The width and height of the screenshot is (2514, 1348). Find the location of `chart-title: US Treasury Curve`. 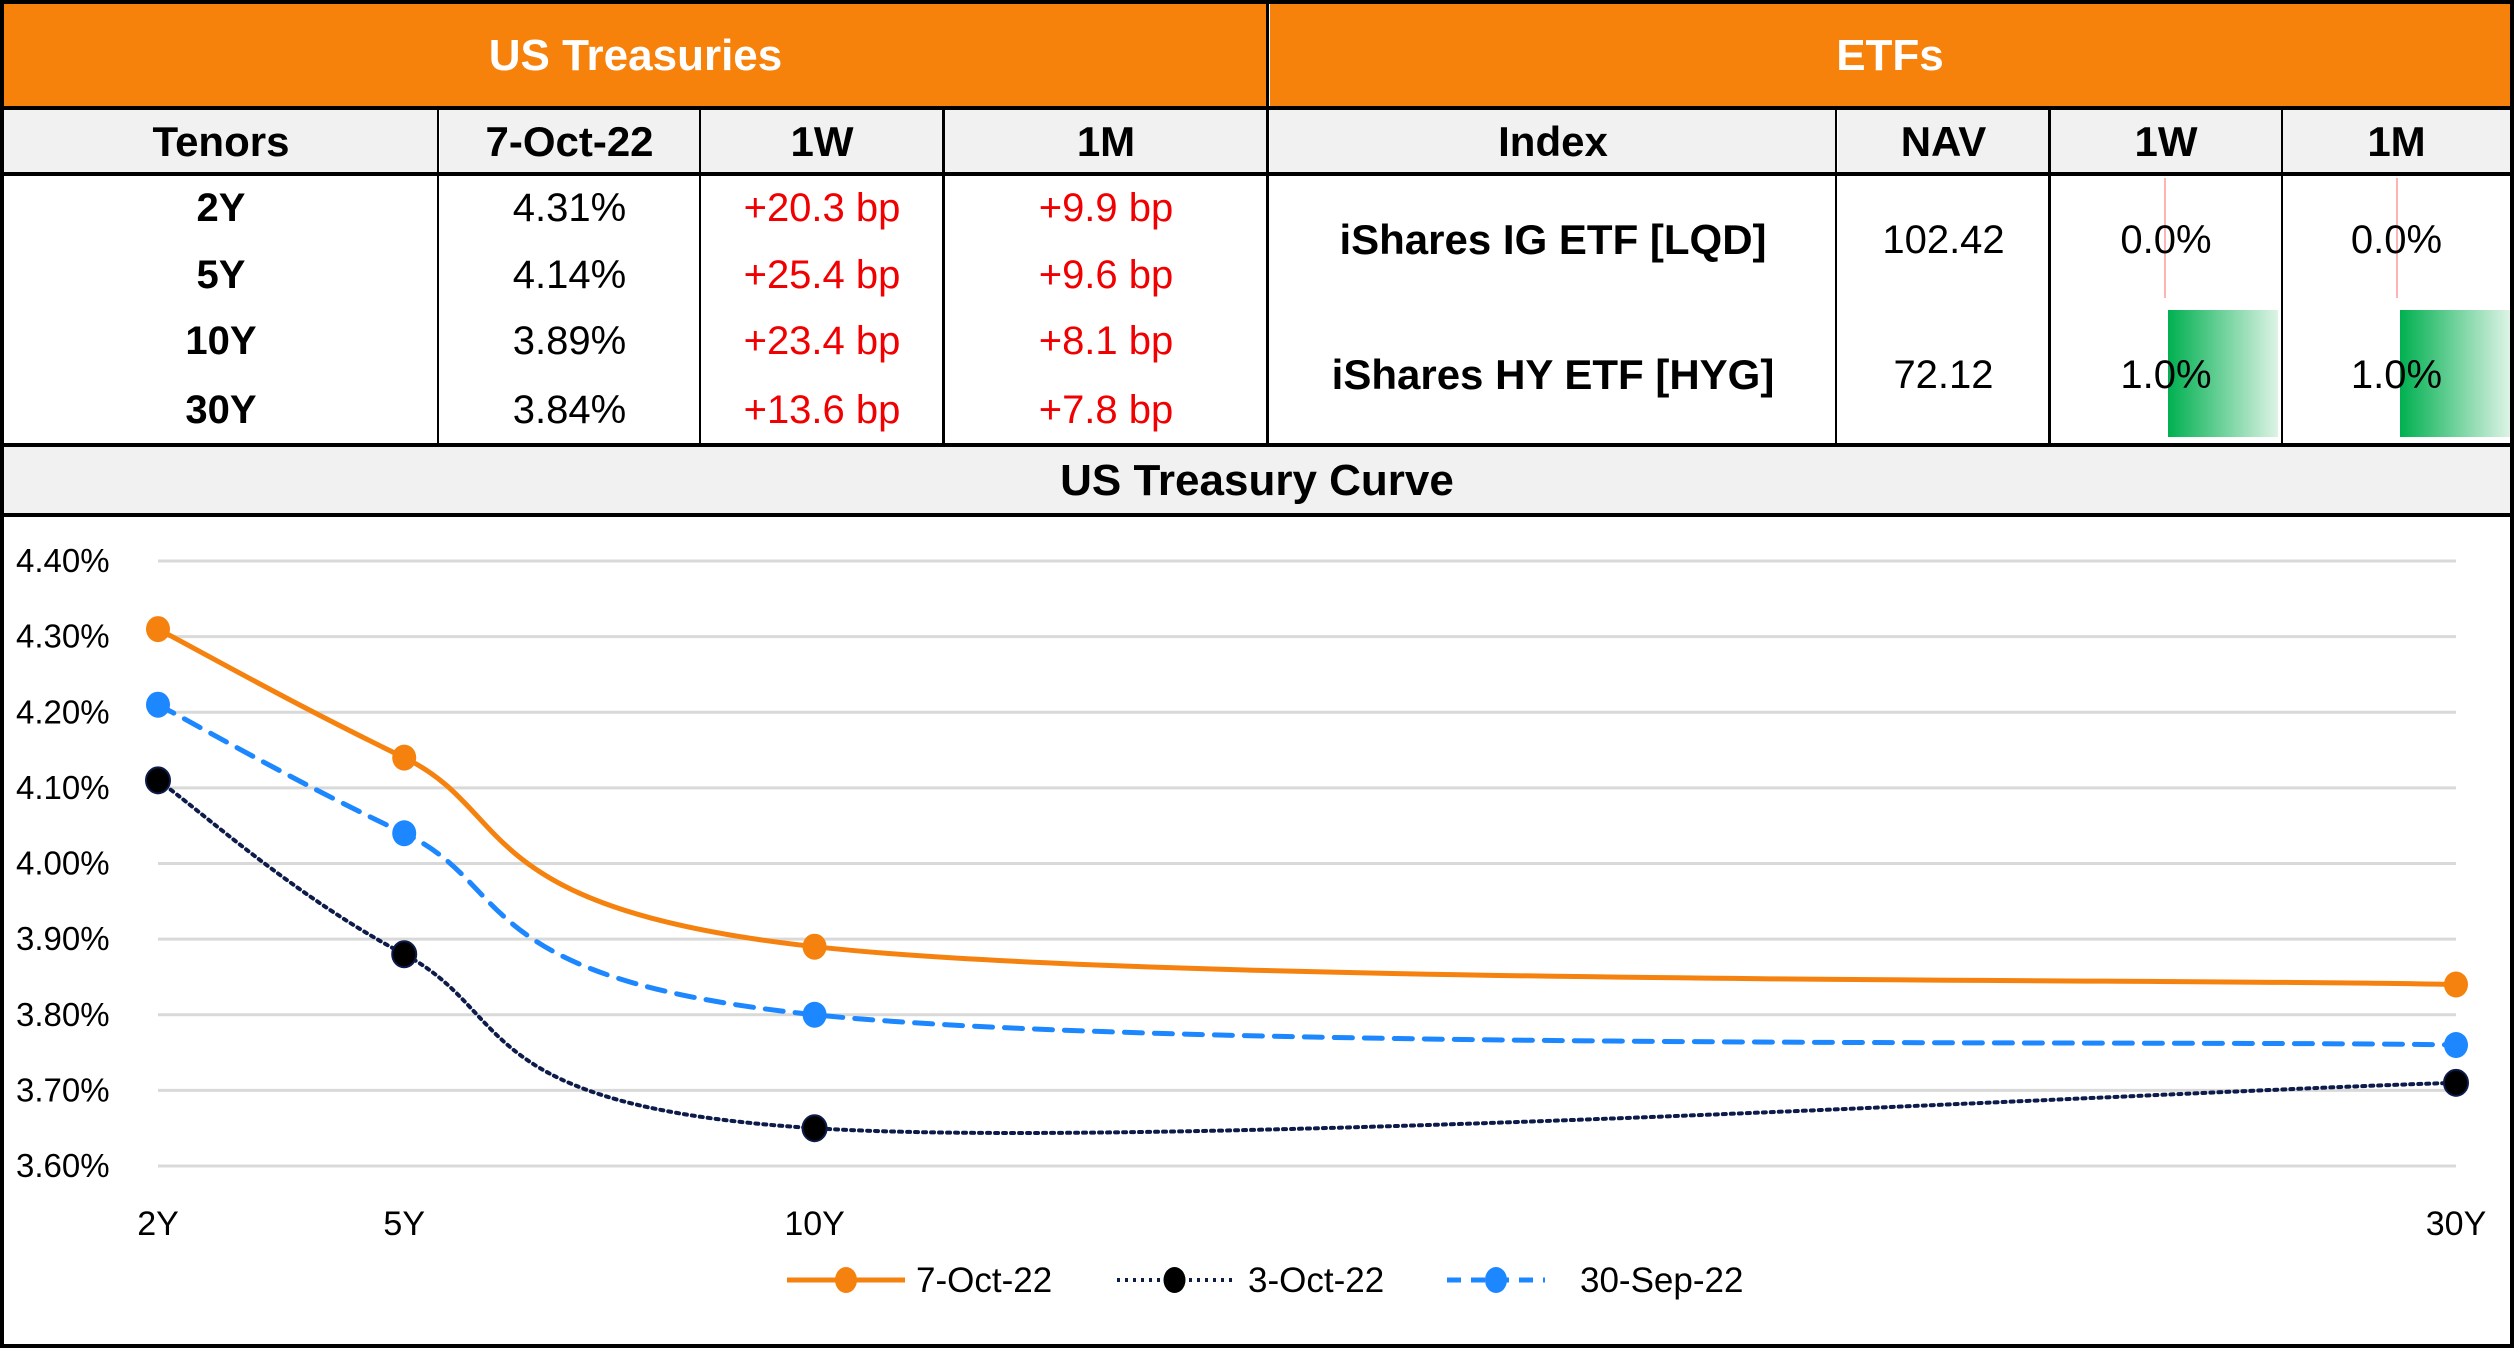

chart-title: US Treasury Curve is located at coordinates (1257, 480).